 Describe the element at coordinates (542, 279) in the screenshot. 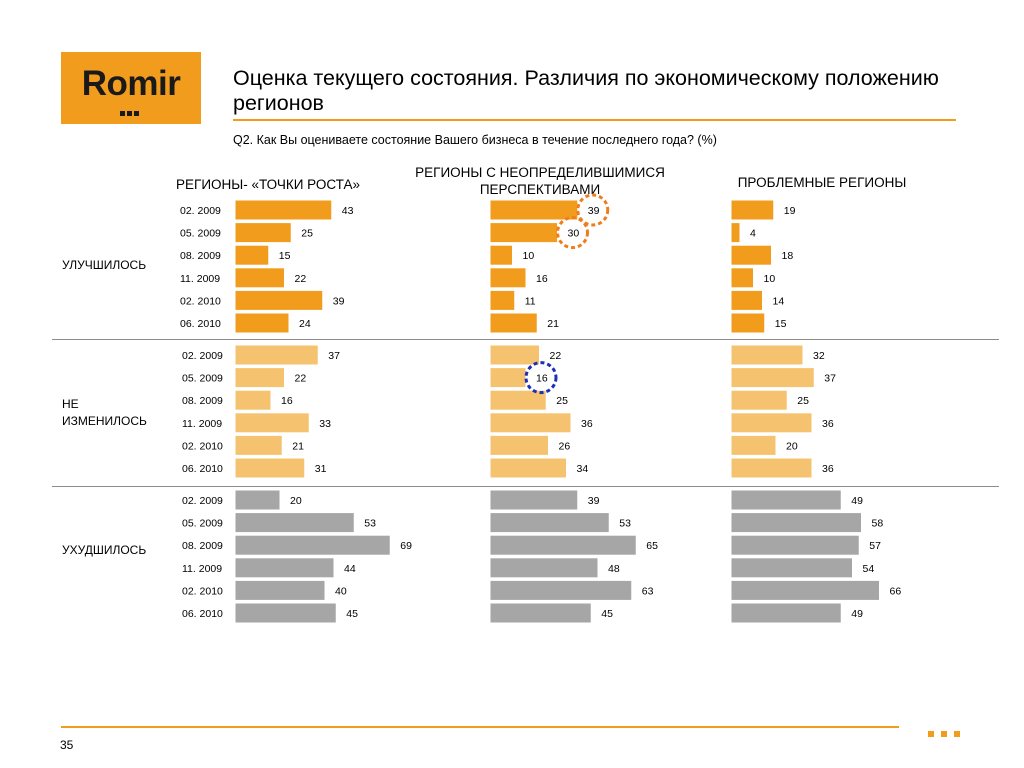

I see `value-label: 16` at that location.